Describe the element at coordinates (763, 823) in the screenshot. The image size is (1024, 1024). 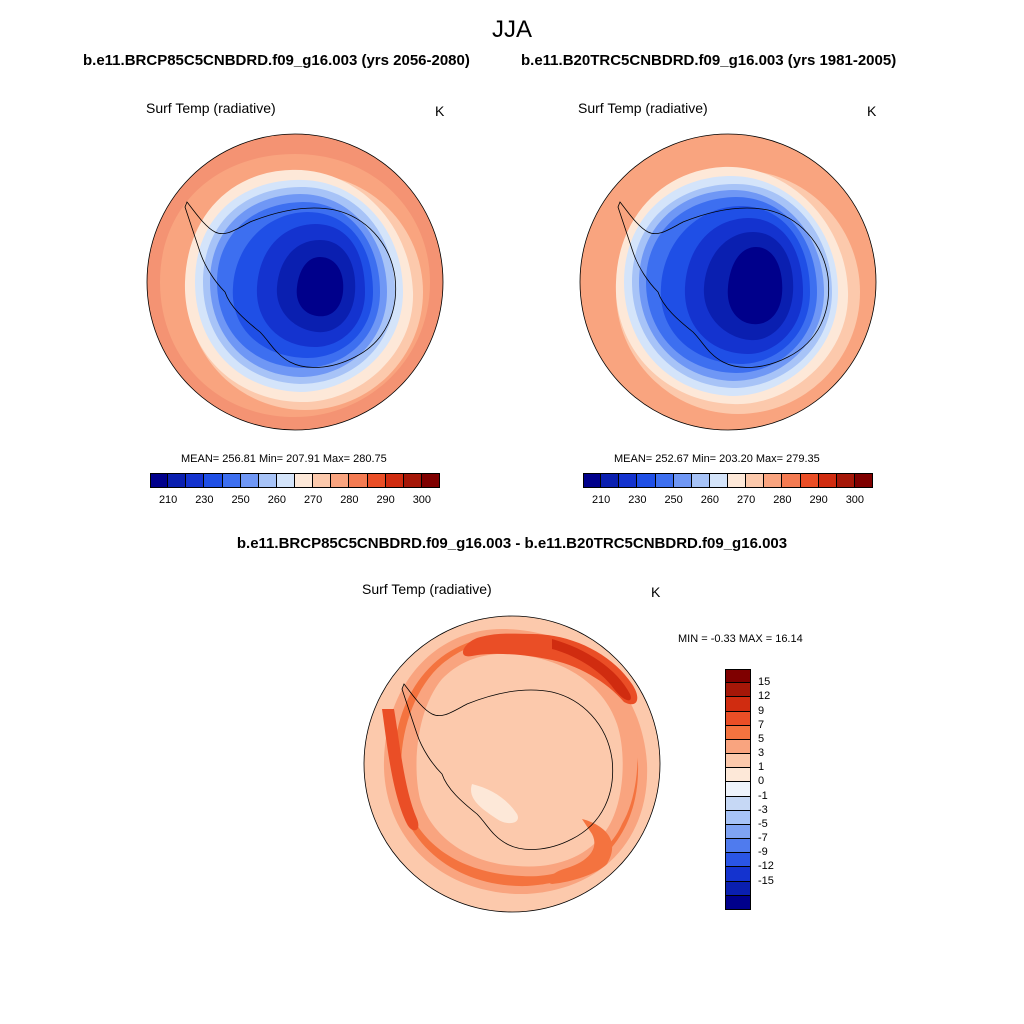
I see `colorbar-tick-label: -5` at that location.